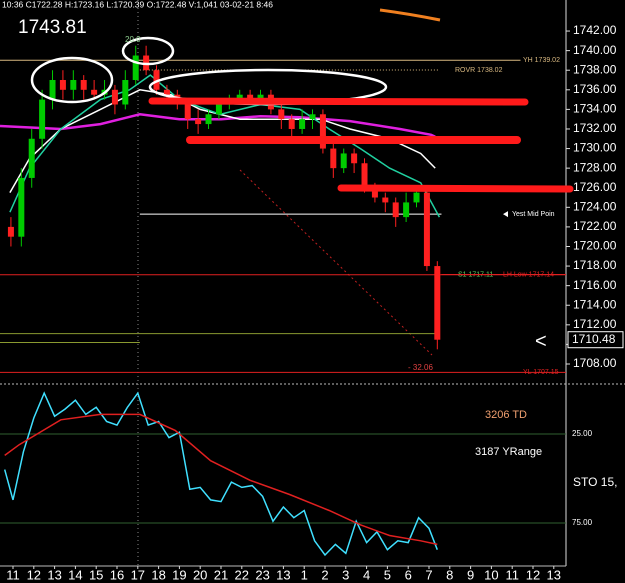 The height and width of the screenshot is (583, 625). What do you see at coordinates (595, 363) in the screenshot?
I see `y-tick-label: 1708.00` at bounding box center [595, 363].